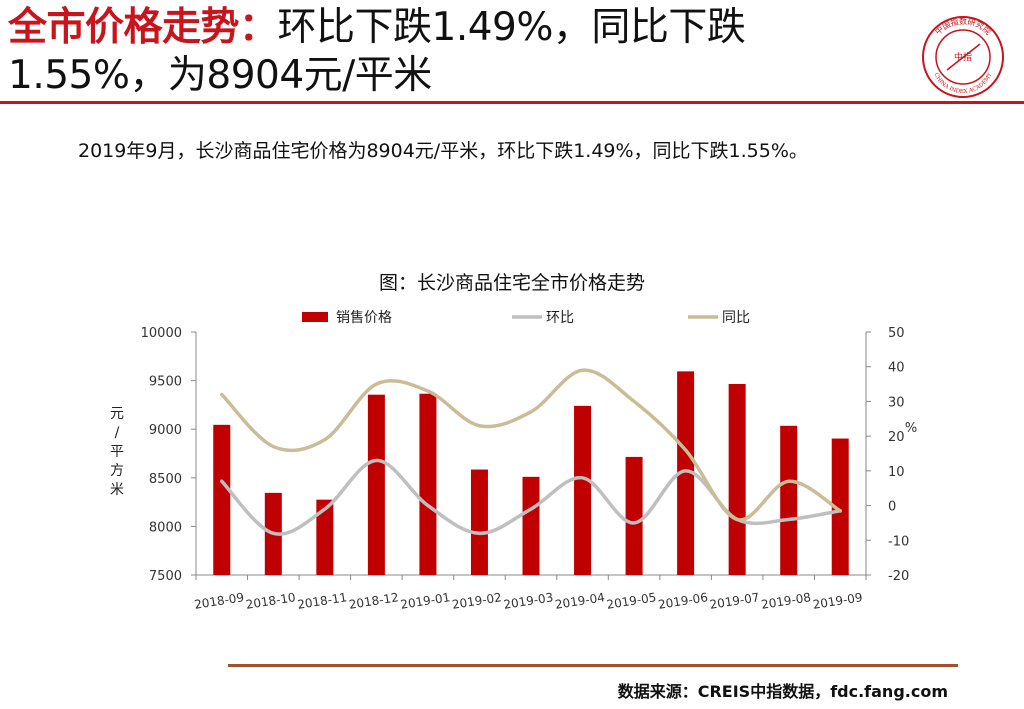  What do you see at coordinates (425, 601) in the screenshot?
I see `x-axis-tick-label: 2019-01` at bounding box center [425, 601].